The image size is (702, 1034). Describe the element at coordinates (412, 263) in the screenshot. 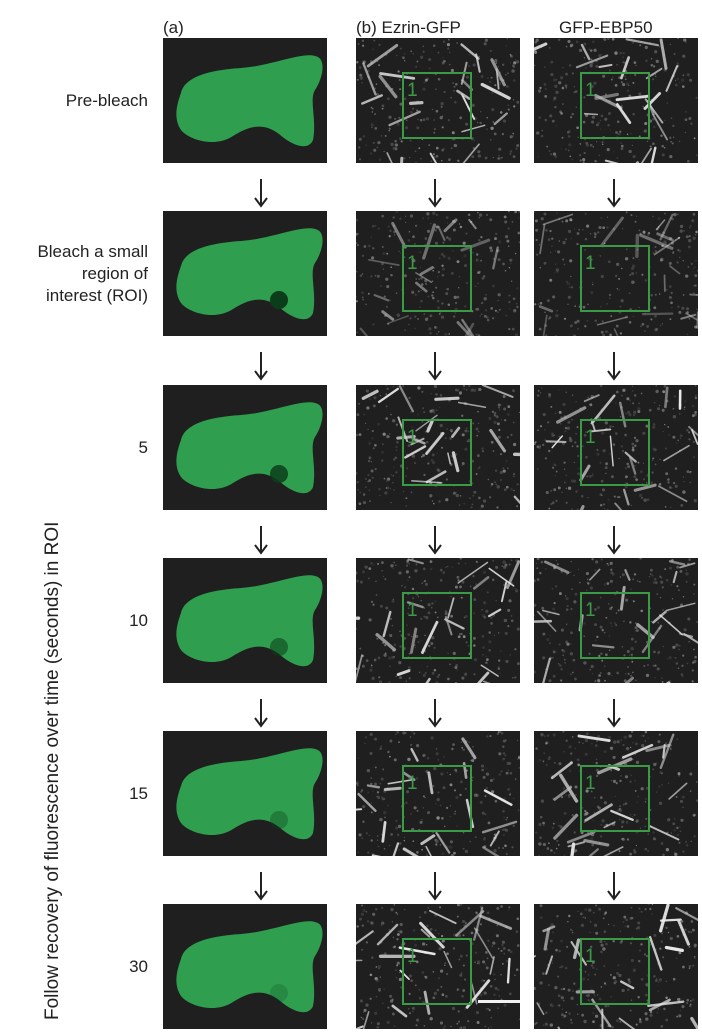

I see `roi-number-label: 1` at that location.